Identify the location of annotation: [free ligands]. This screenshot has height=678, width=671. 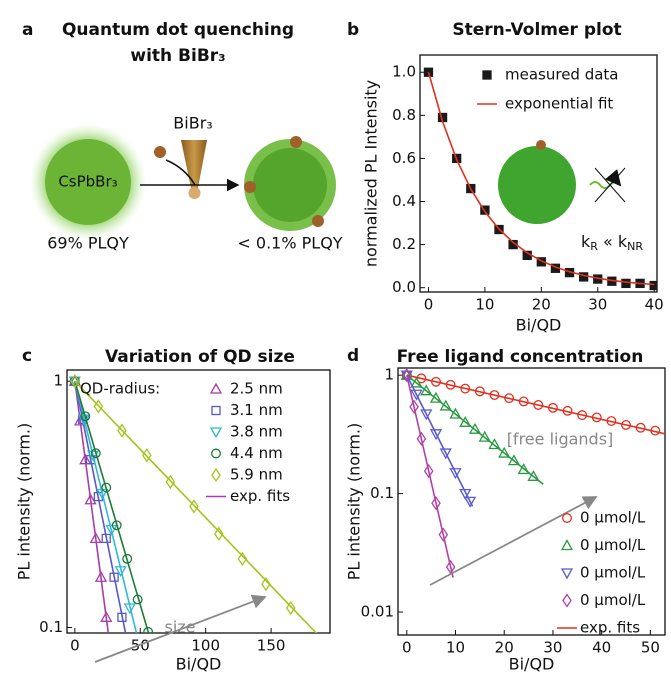
(560, 439).